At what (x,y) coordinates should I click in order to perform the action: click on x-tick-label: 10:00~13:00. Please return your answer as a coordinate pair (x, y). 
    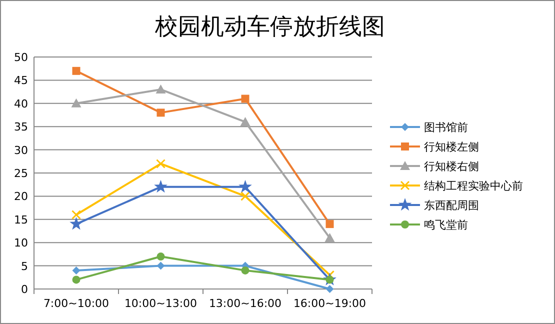
    Looking at the image, I should click on (161, 303).